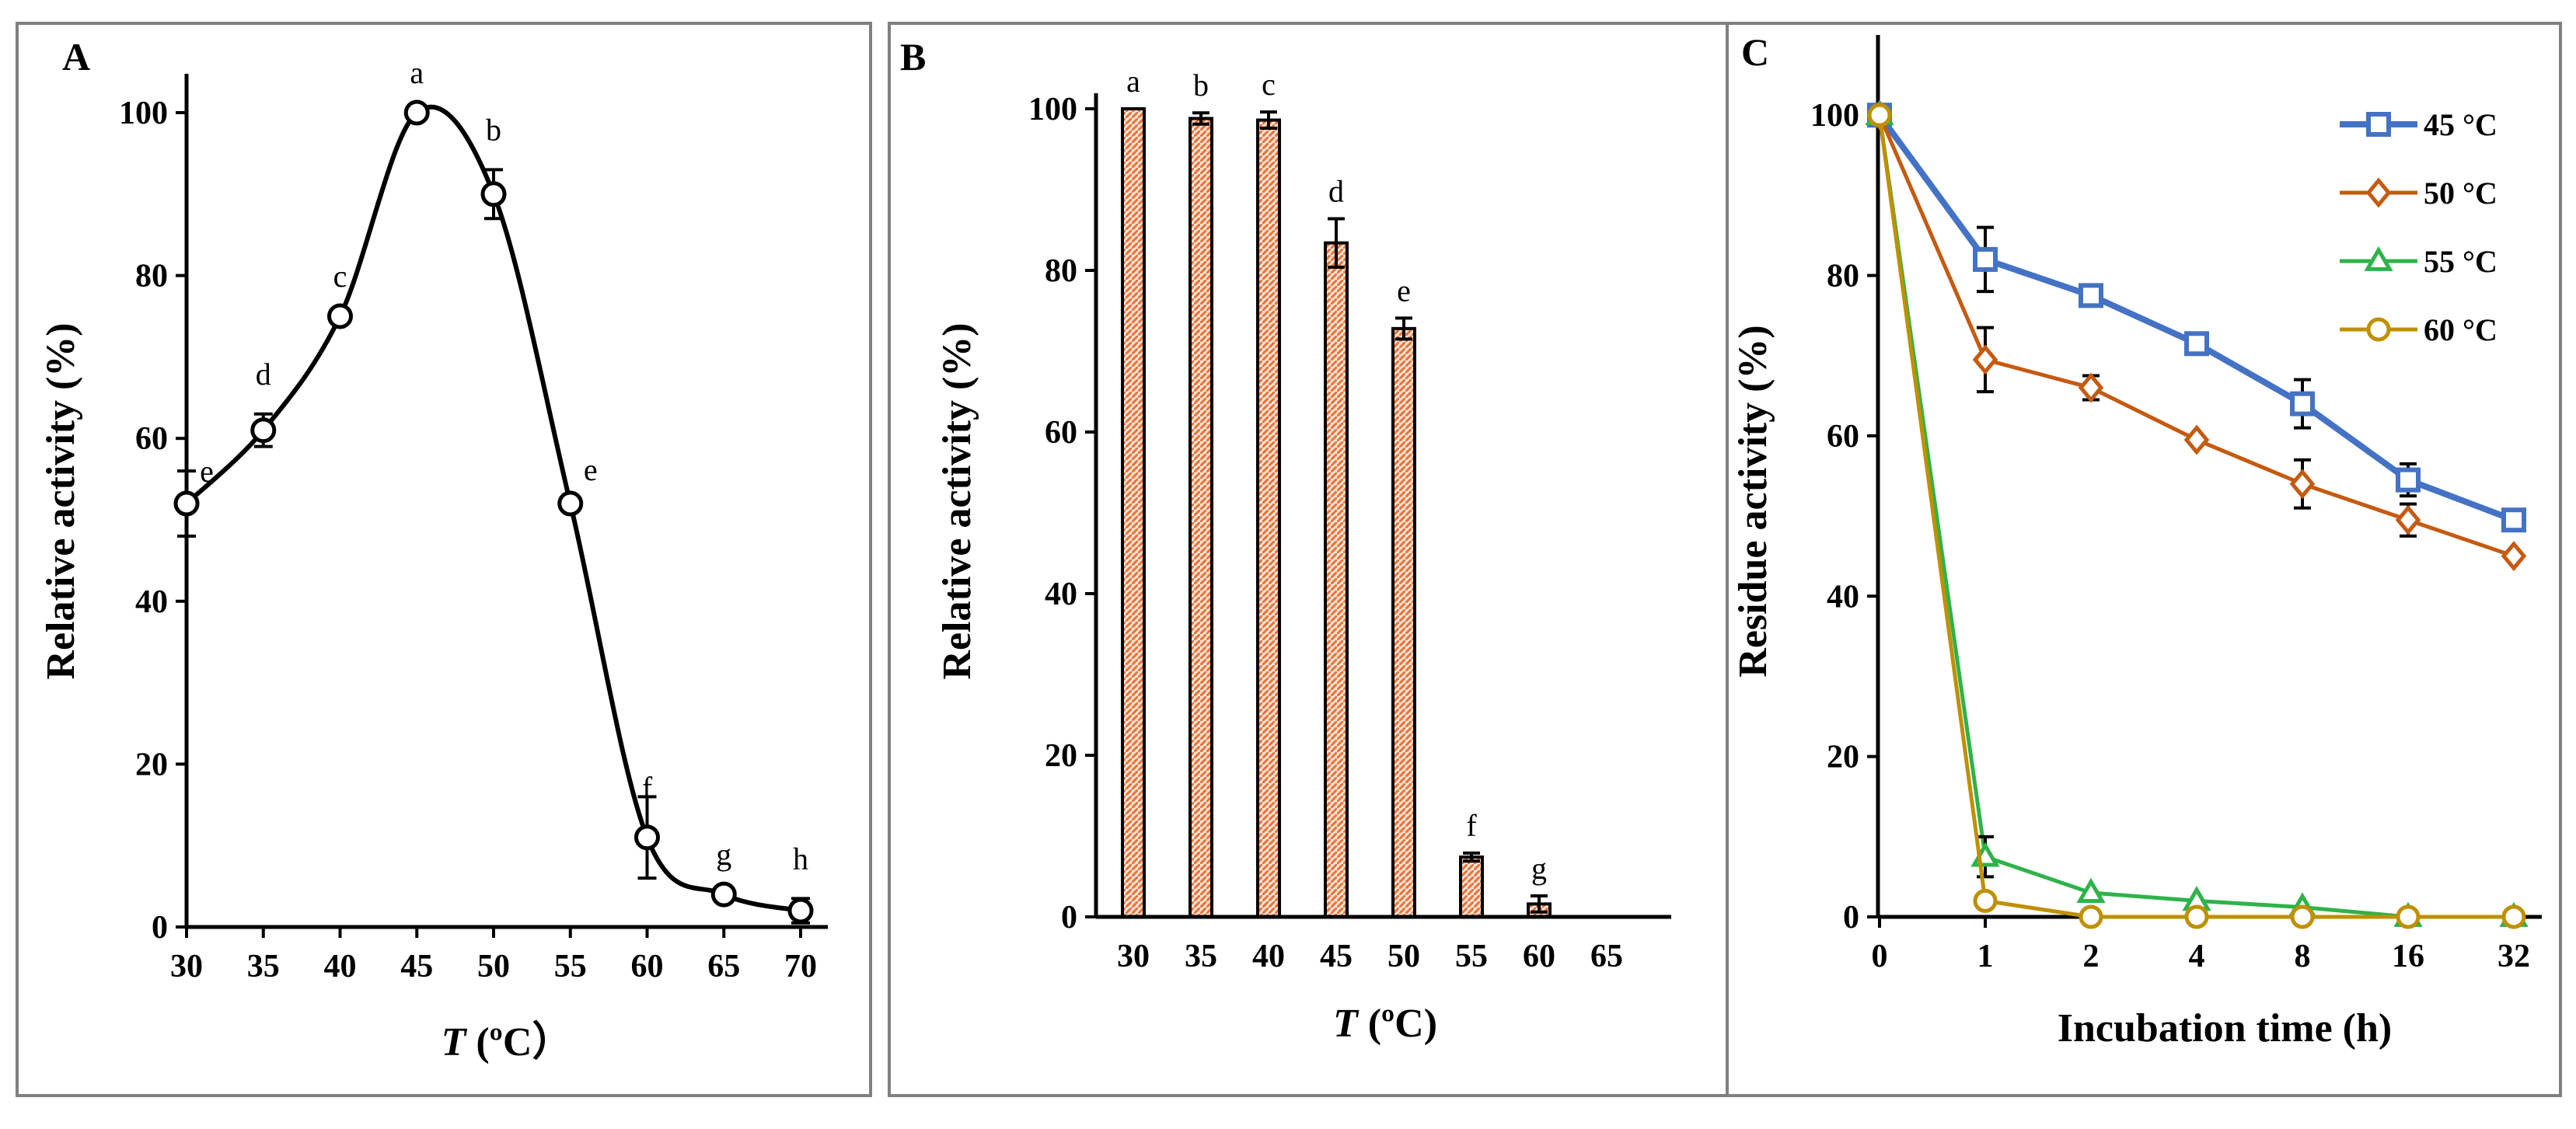 The height and width of the screenshot is (1129, 2576). I want to click on panel-b-y-tick-label-1: 20, so click(1061, 756).